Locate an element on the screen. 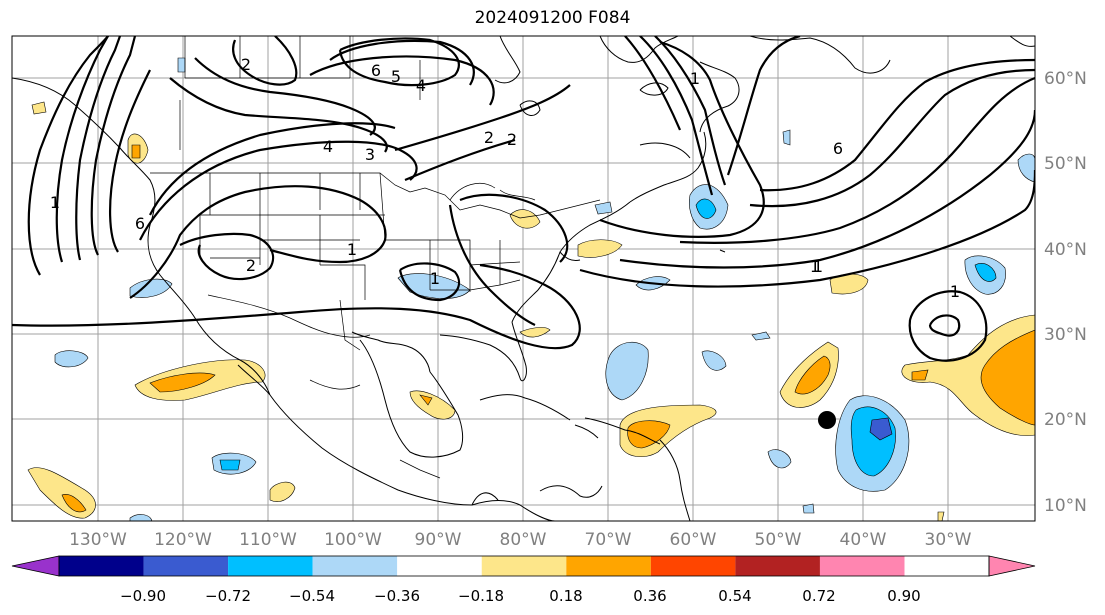 This screenshot has height=615, width=1105. colorbar-tick-label: 0.72 is located at coordinates (818, 596).